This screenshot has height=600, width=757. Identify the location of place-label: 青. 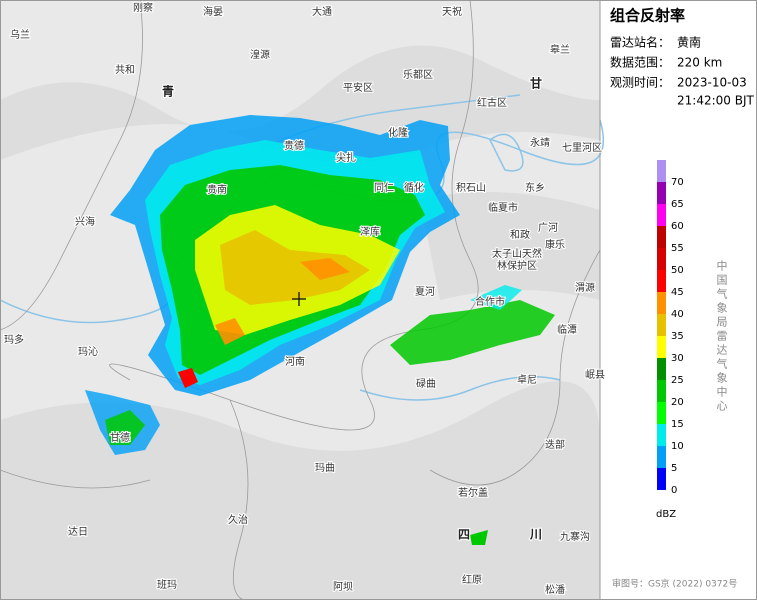
(168, 91).